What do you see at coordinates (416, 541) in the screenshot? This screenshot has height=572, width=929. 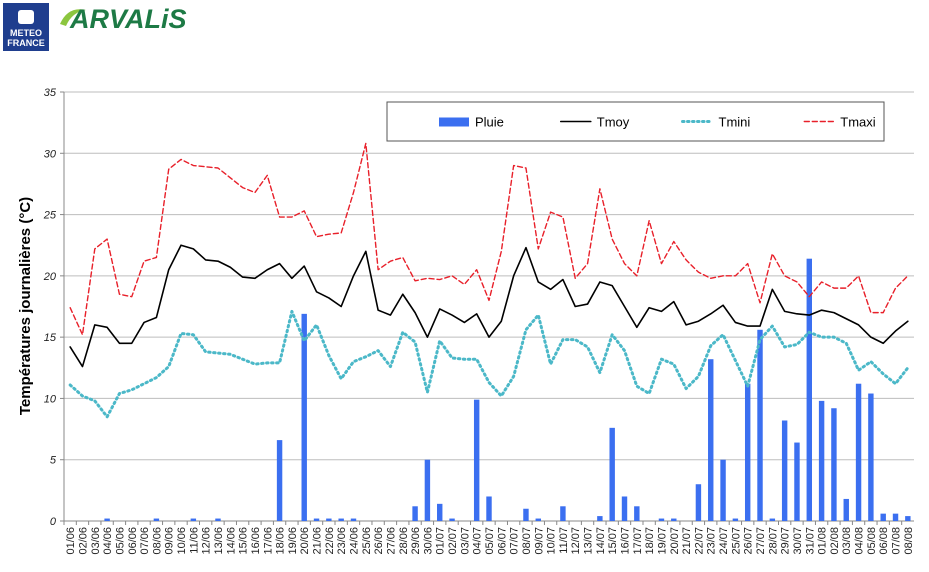 I see `x-tick-label: 29/06` at bounding box center [416, 541].